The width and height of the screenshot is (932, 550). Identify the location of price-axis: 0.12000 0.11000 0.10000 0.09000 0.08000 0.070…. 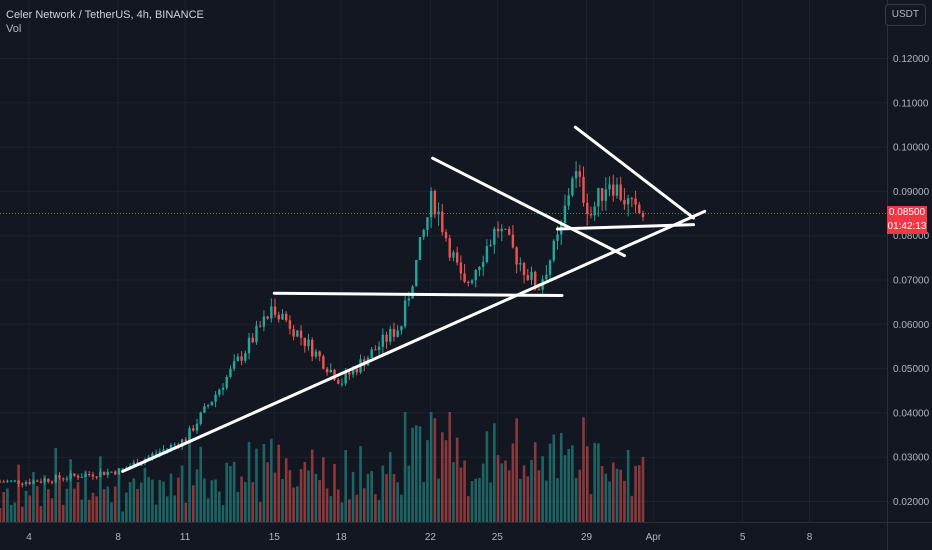
(911, 281).